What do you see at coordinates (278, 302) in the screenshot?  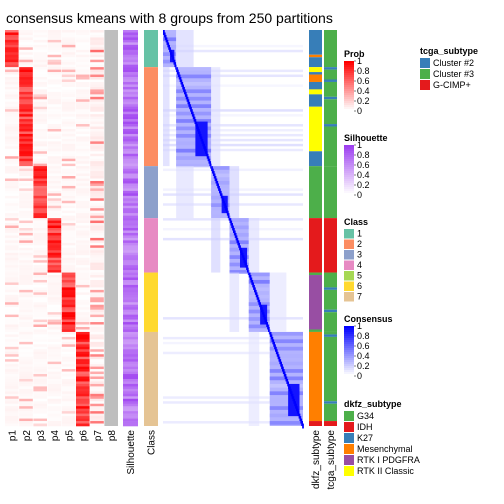 I see `consensus-offdiag` at bounding box center [278, 302].